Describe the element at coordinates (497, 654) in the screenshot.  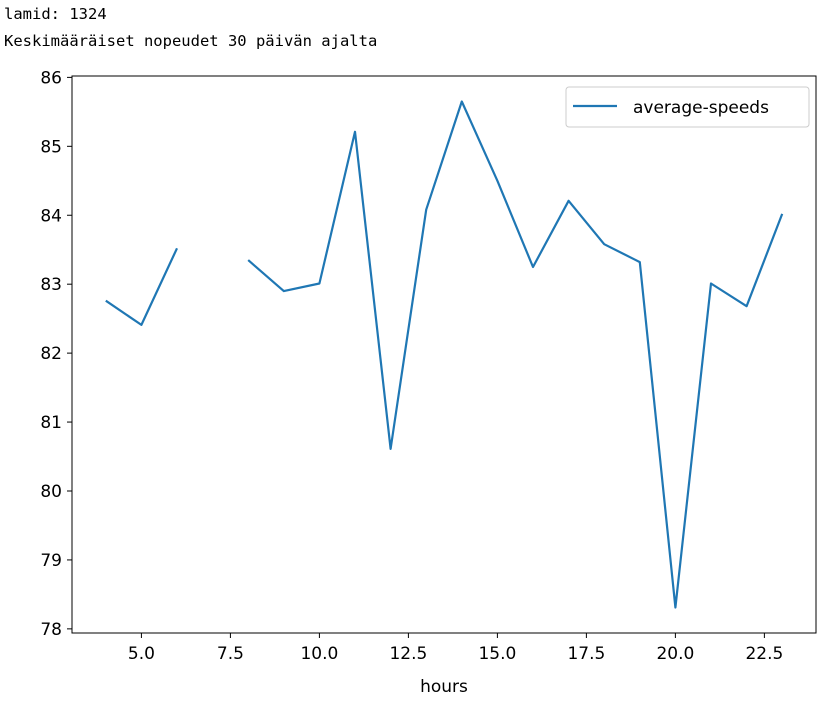
I see `x-tick-label: 15.0` at that location.